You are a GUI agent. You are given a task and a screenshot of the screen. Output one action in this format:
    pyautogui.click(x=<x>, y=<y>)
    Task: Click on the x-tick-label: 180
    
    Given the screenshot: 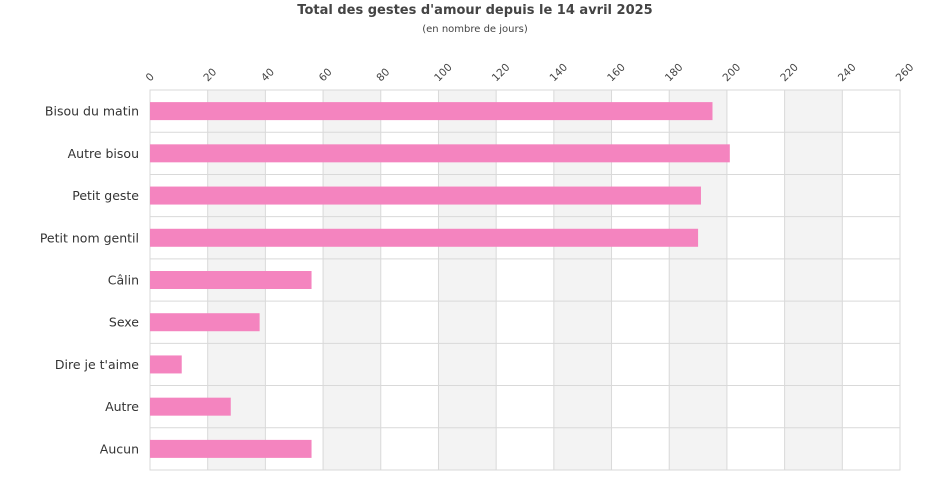 What is the action you would take?
    pyautogui.click(x=674, y=72)
    